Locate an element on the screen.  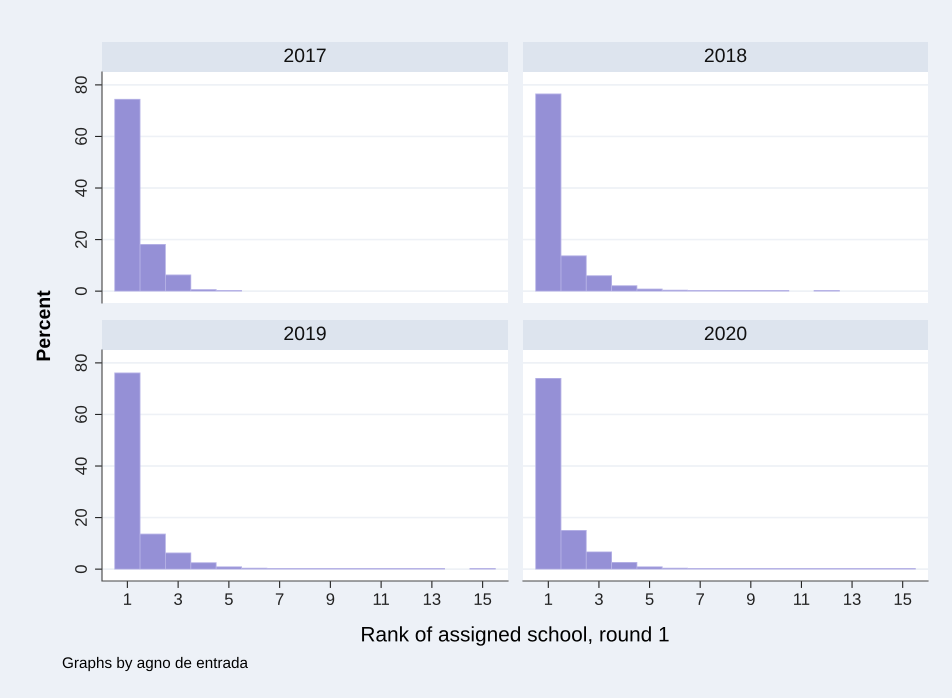
chart-title: 2020 is located at coordinates (725, 333).